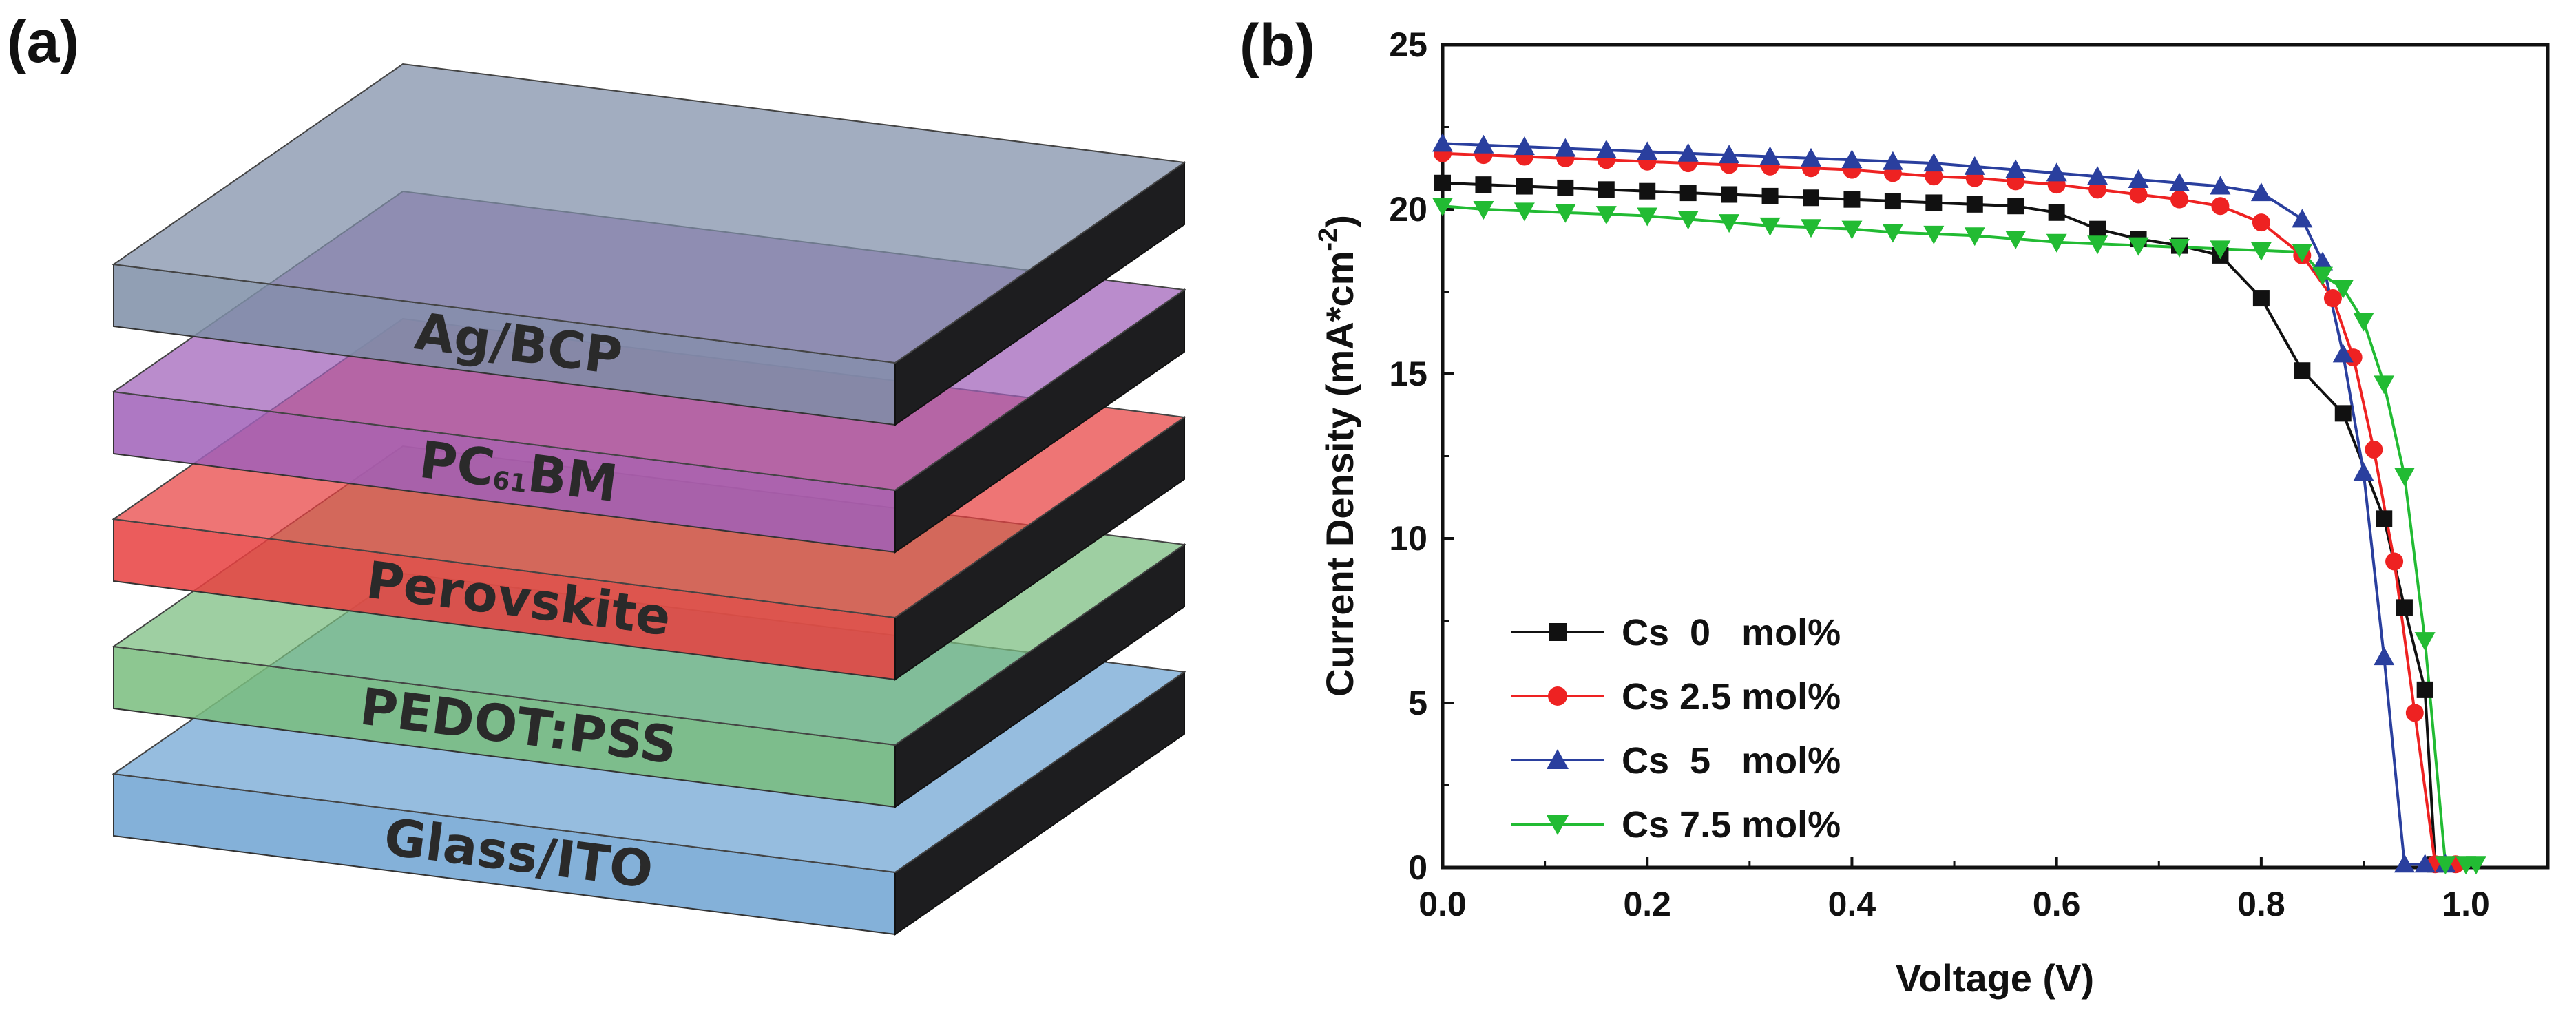 The width and height of the screenshot is (2576, 1019). I want to click on layer-label-sub: 61, so click(510, 482).